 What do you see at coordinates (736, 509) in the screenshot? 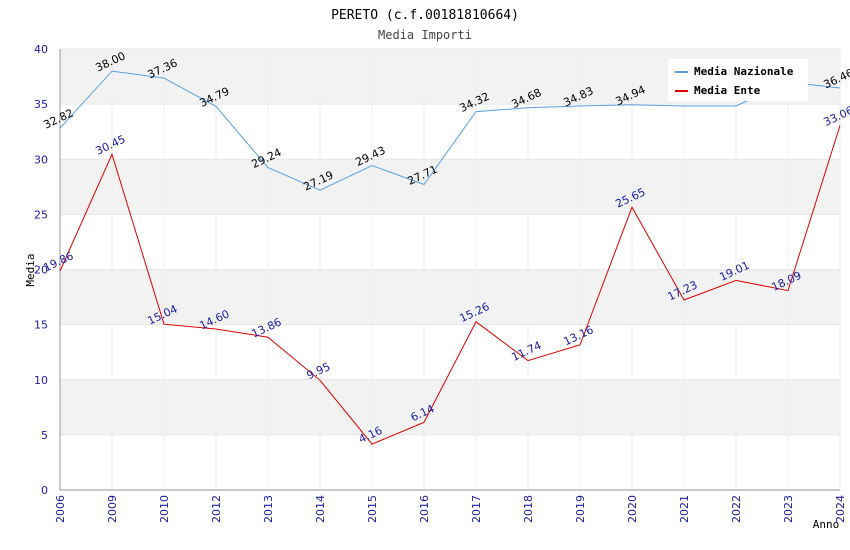
I see `x-tick-label: 2022` at bounding box center [736, 509].